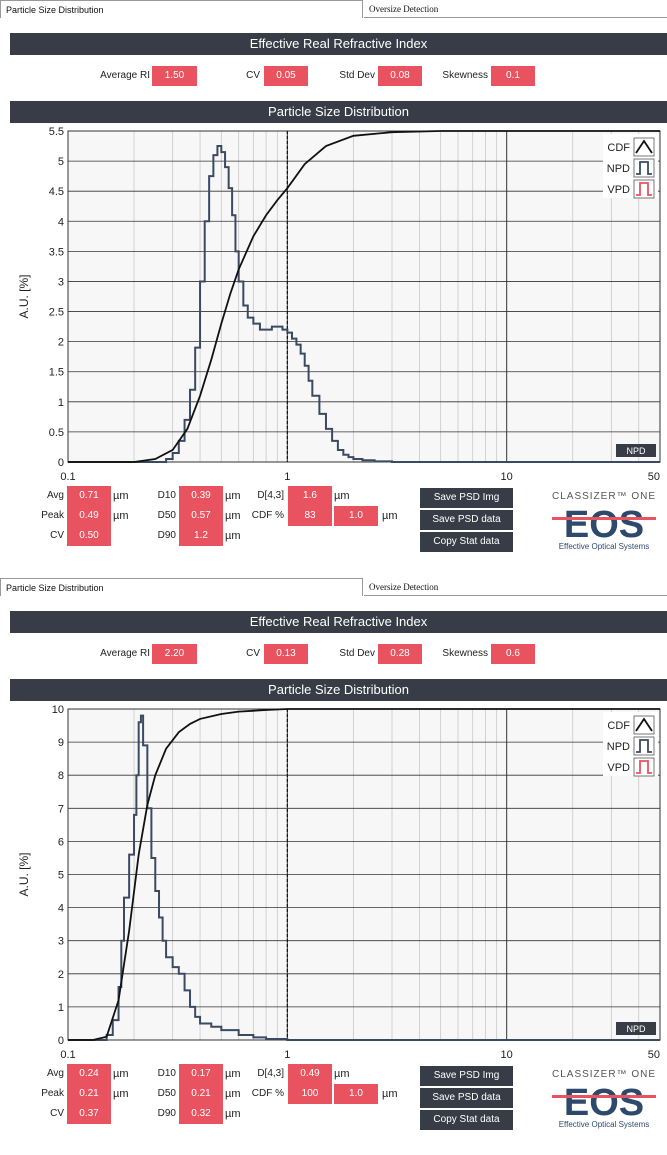  Describe the element at coordinates (89, 536) in the screenshot. I see `cv-value: 0.50` at that location.